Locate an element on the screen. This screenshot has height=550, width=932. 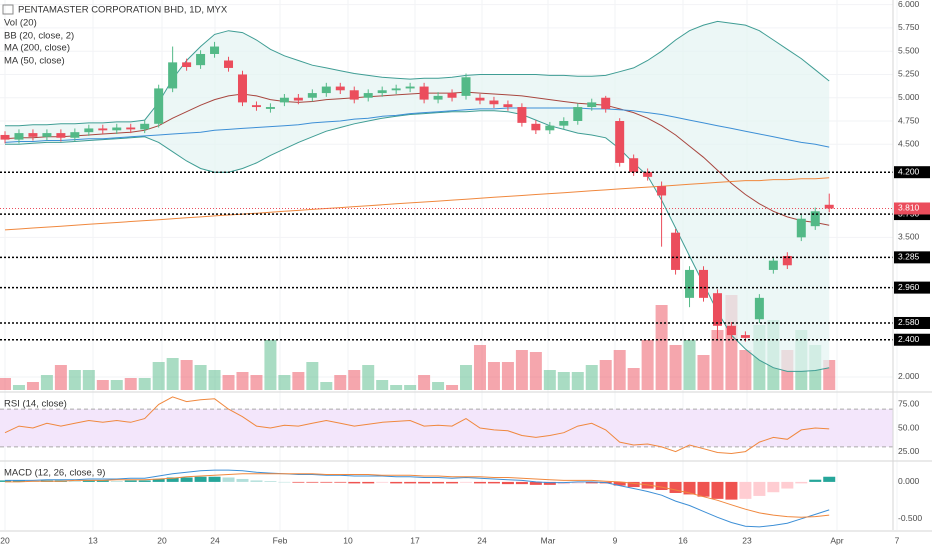
x-tick-label: 13 is located at coordinates (93, 540).